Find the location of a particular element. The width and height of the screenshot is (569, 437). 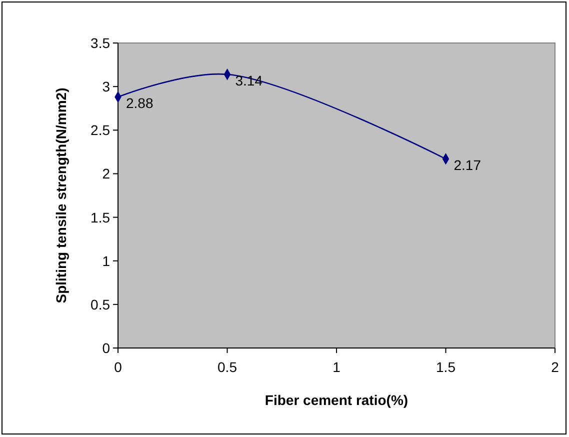

y-tick-label: 0.5 is located at coordinates (100, 304).